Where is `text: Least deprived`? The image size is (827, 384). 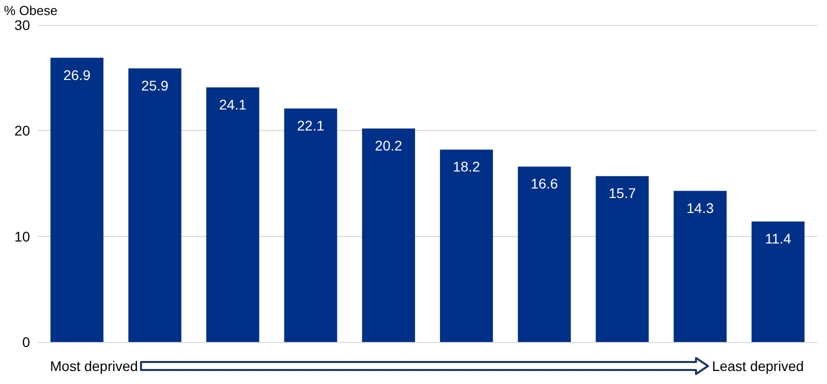
text: Least deprived is located at coordinates (758, 366).